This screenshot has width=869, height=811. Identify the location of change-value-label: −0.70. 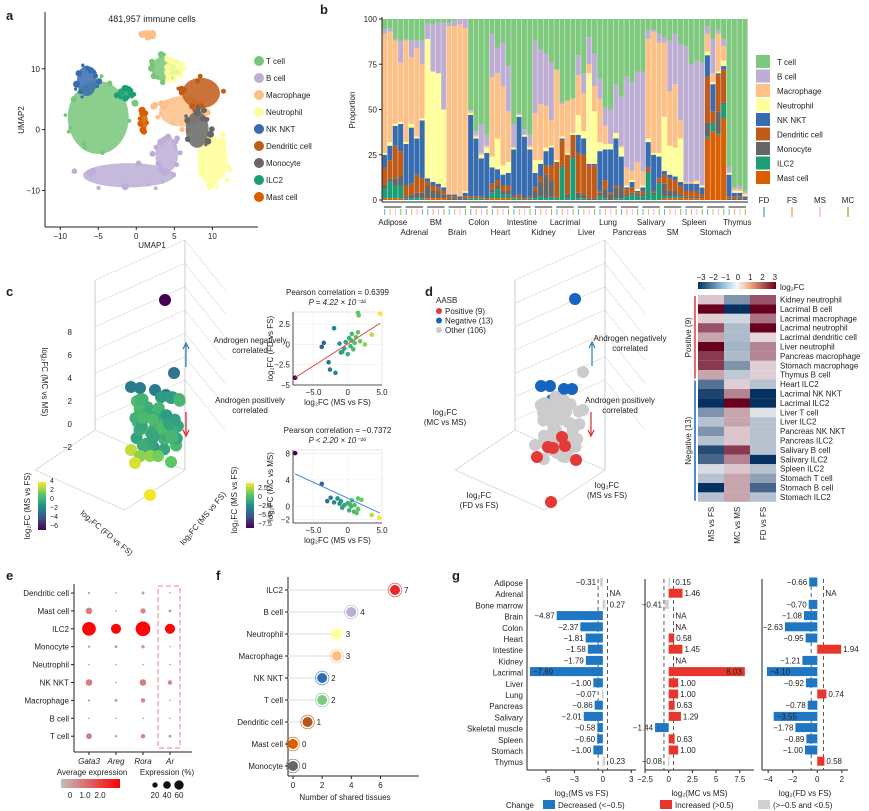
(796, 604).